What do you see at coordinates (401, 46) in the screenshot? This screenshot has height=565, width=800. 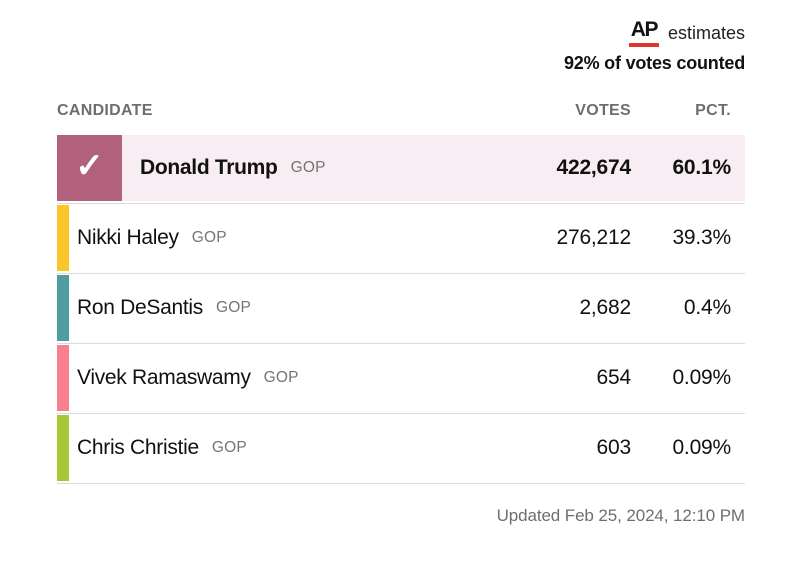 I see `attribution: AP estimates 92% of votes counted` at bounding box center [401, 46].